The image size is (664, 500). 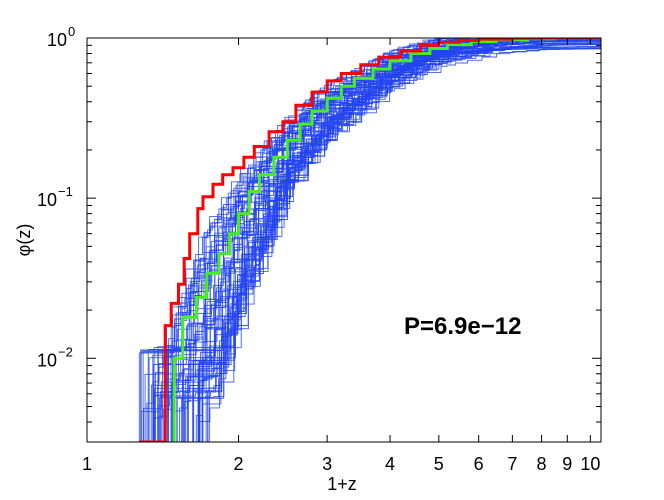 What do you see at coordinates (65, 191) in the screenshot?
I see `y-tick-exponent: −1` at bounding box center [65, 191].